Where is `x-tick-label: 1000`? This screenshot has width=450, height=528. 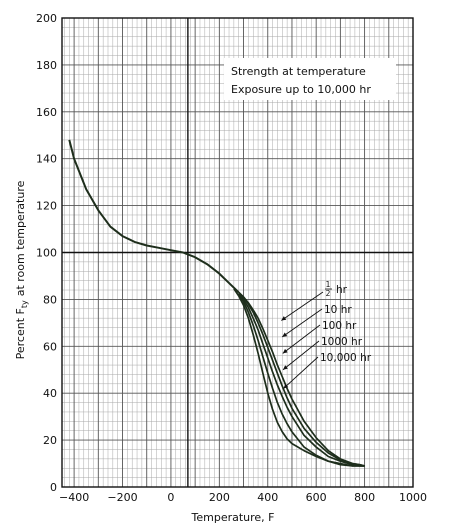
x-tick-label: 1000 is located at coordinates (413, 497).